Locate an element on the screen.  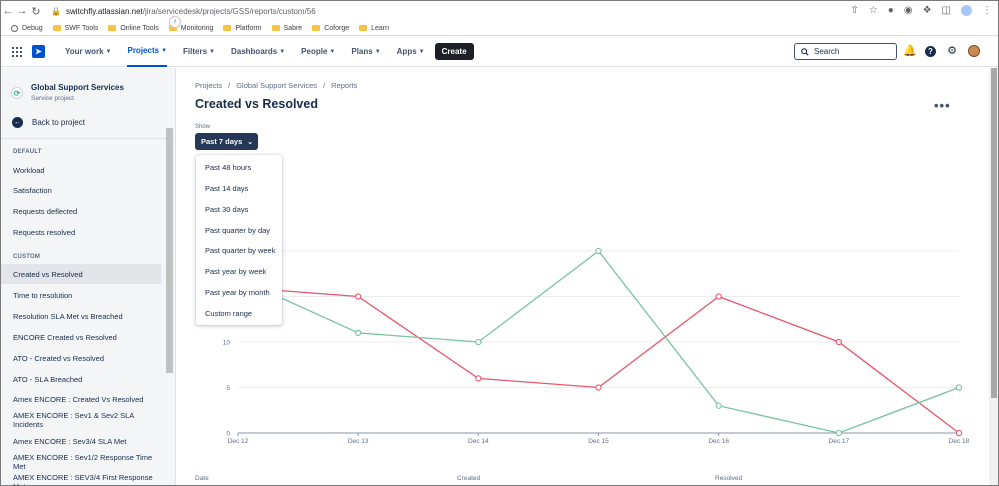
nav-dashboards: Dashboards ▼ is located at coordinates (258, 51).